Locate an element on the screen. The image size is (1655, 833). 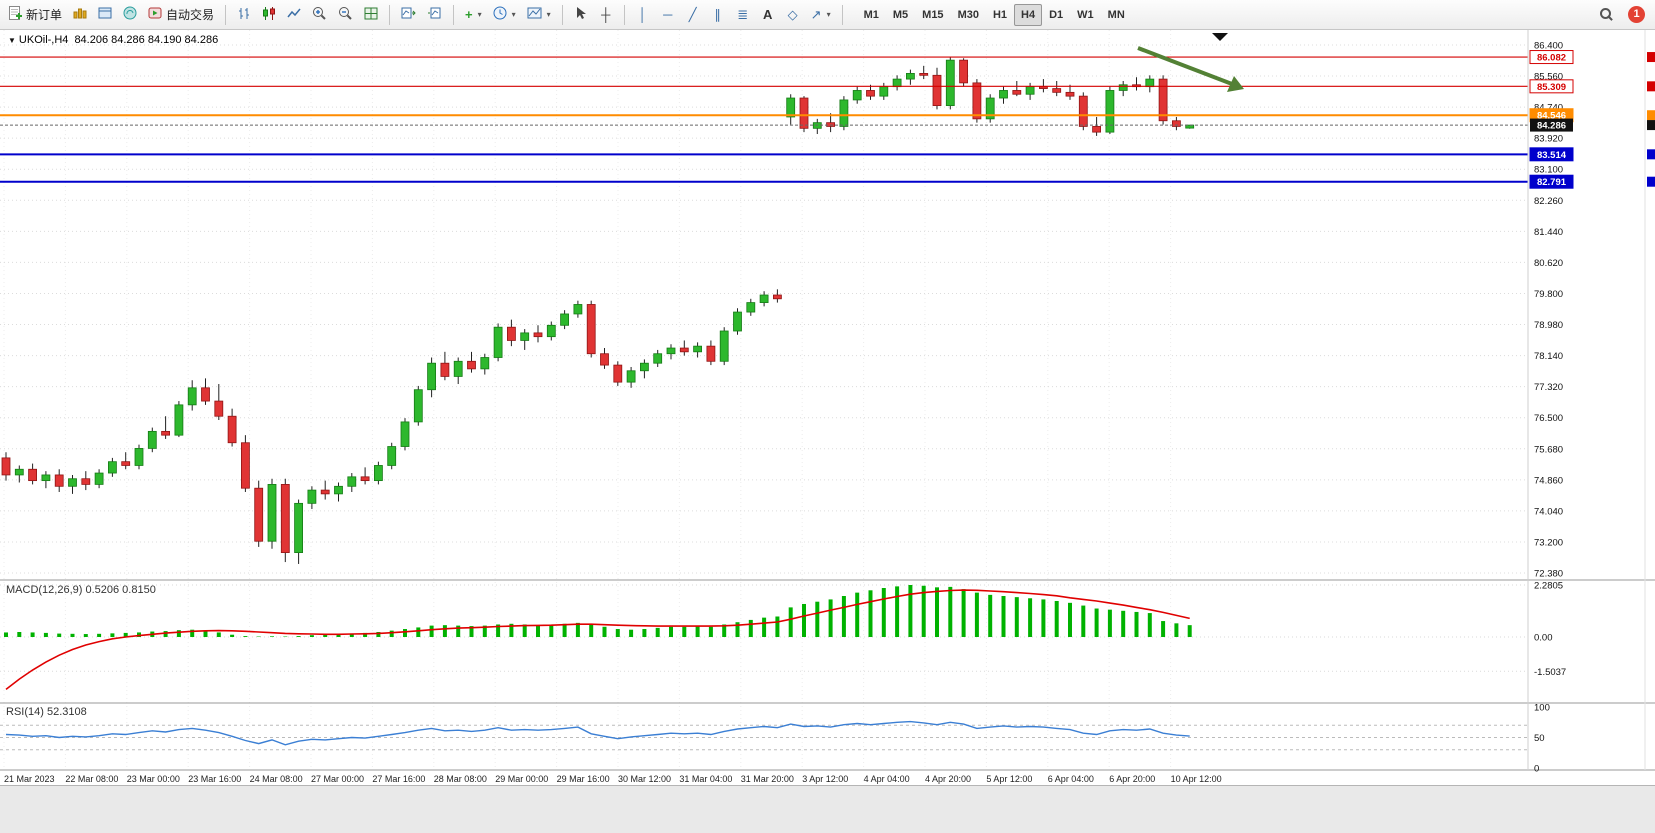
chevron-down-icon: ▾ is located at coordinates (548, 14).